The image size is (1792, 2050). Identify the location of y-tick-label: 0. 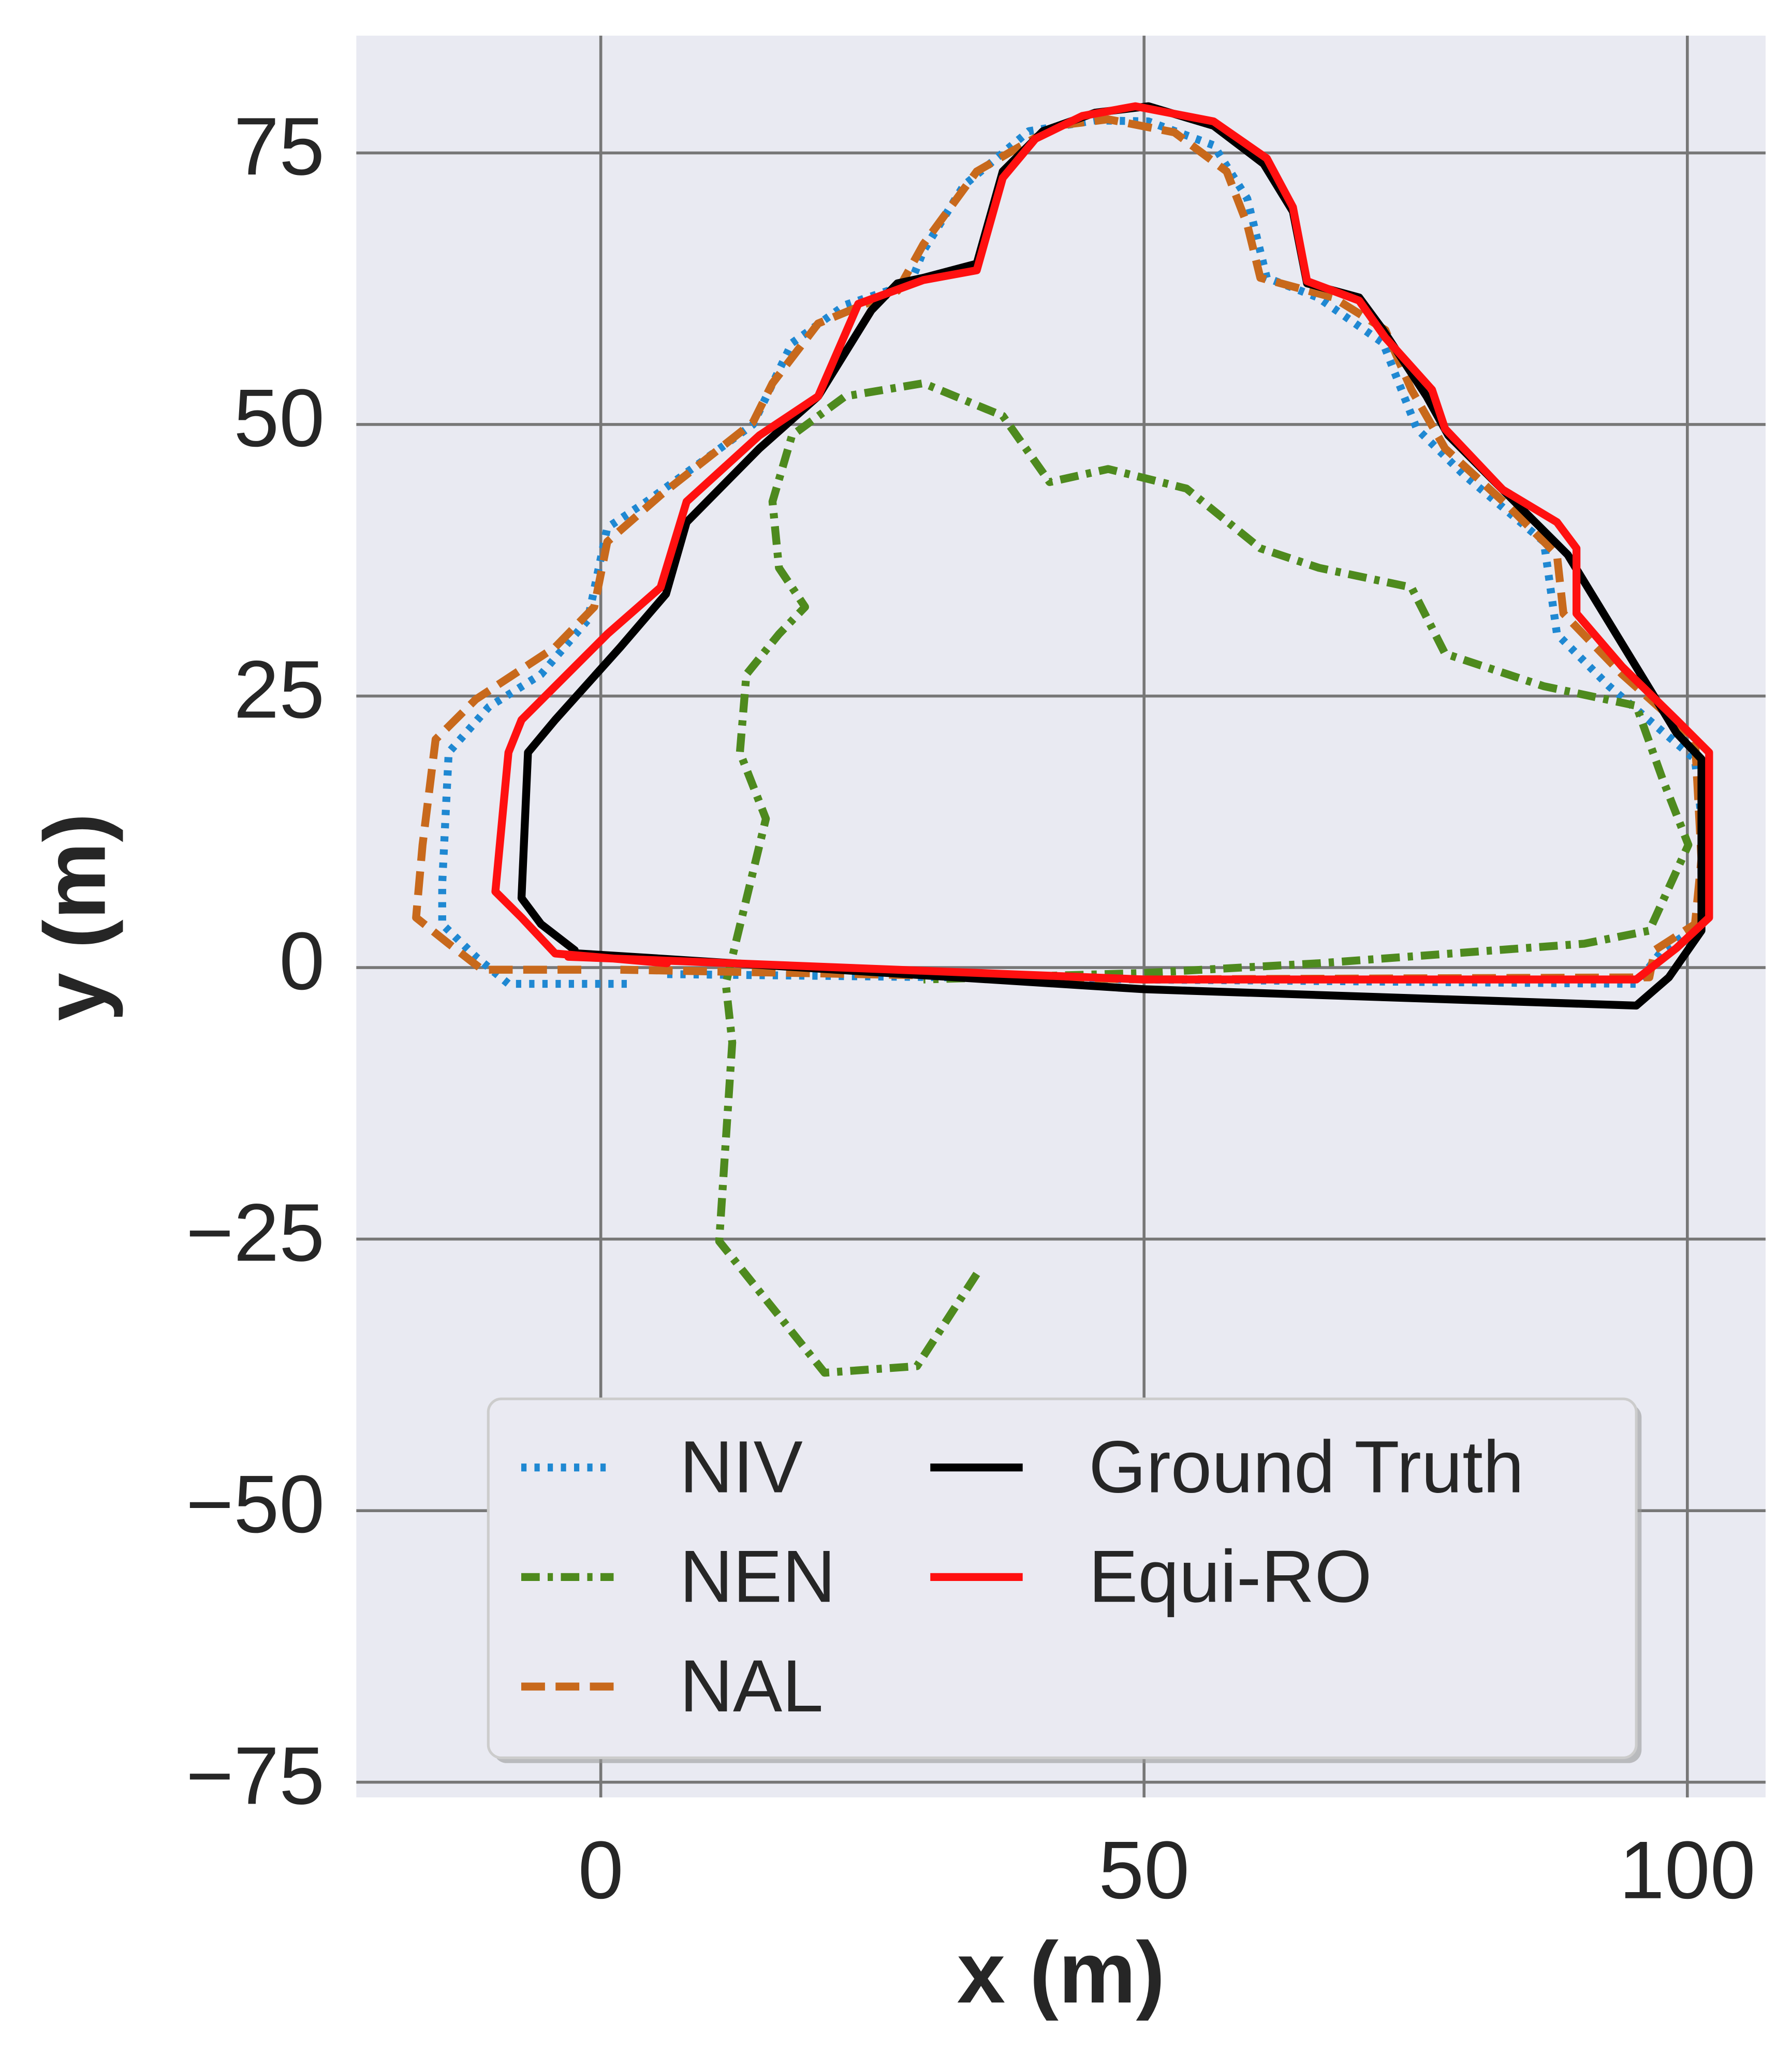
(302, 961).